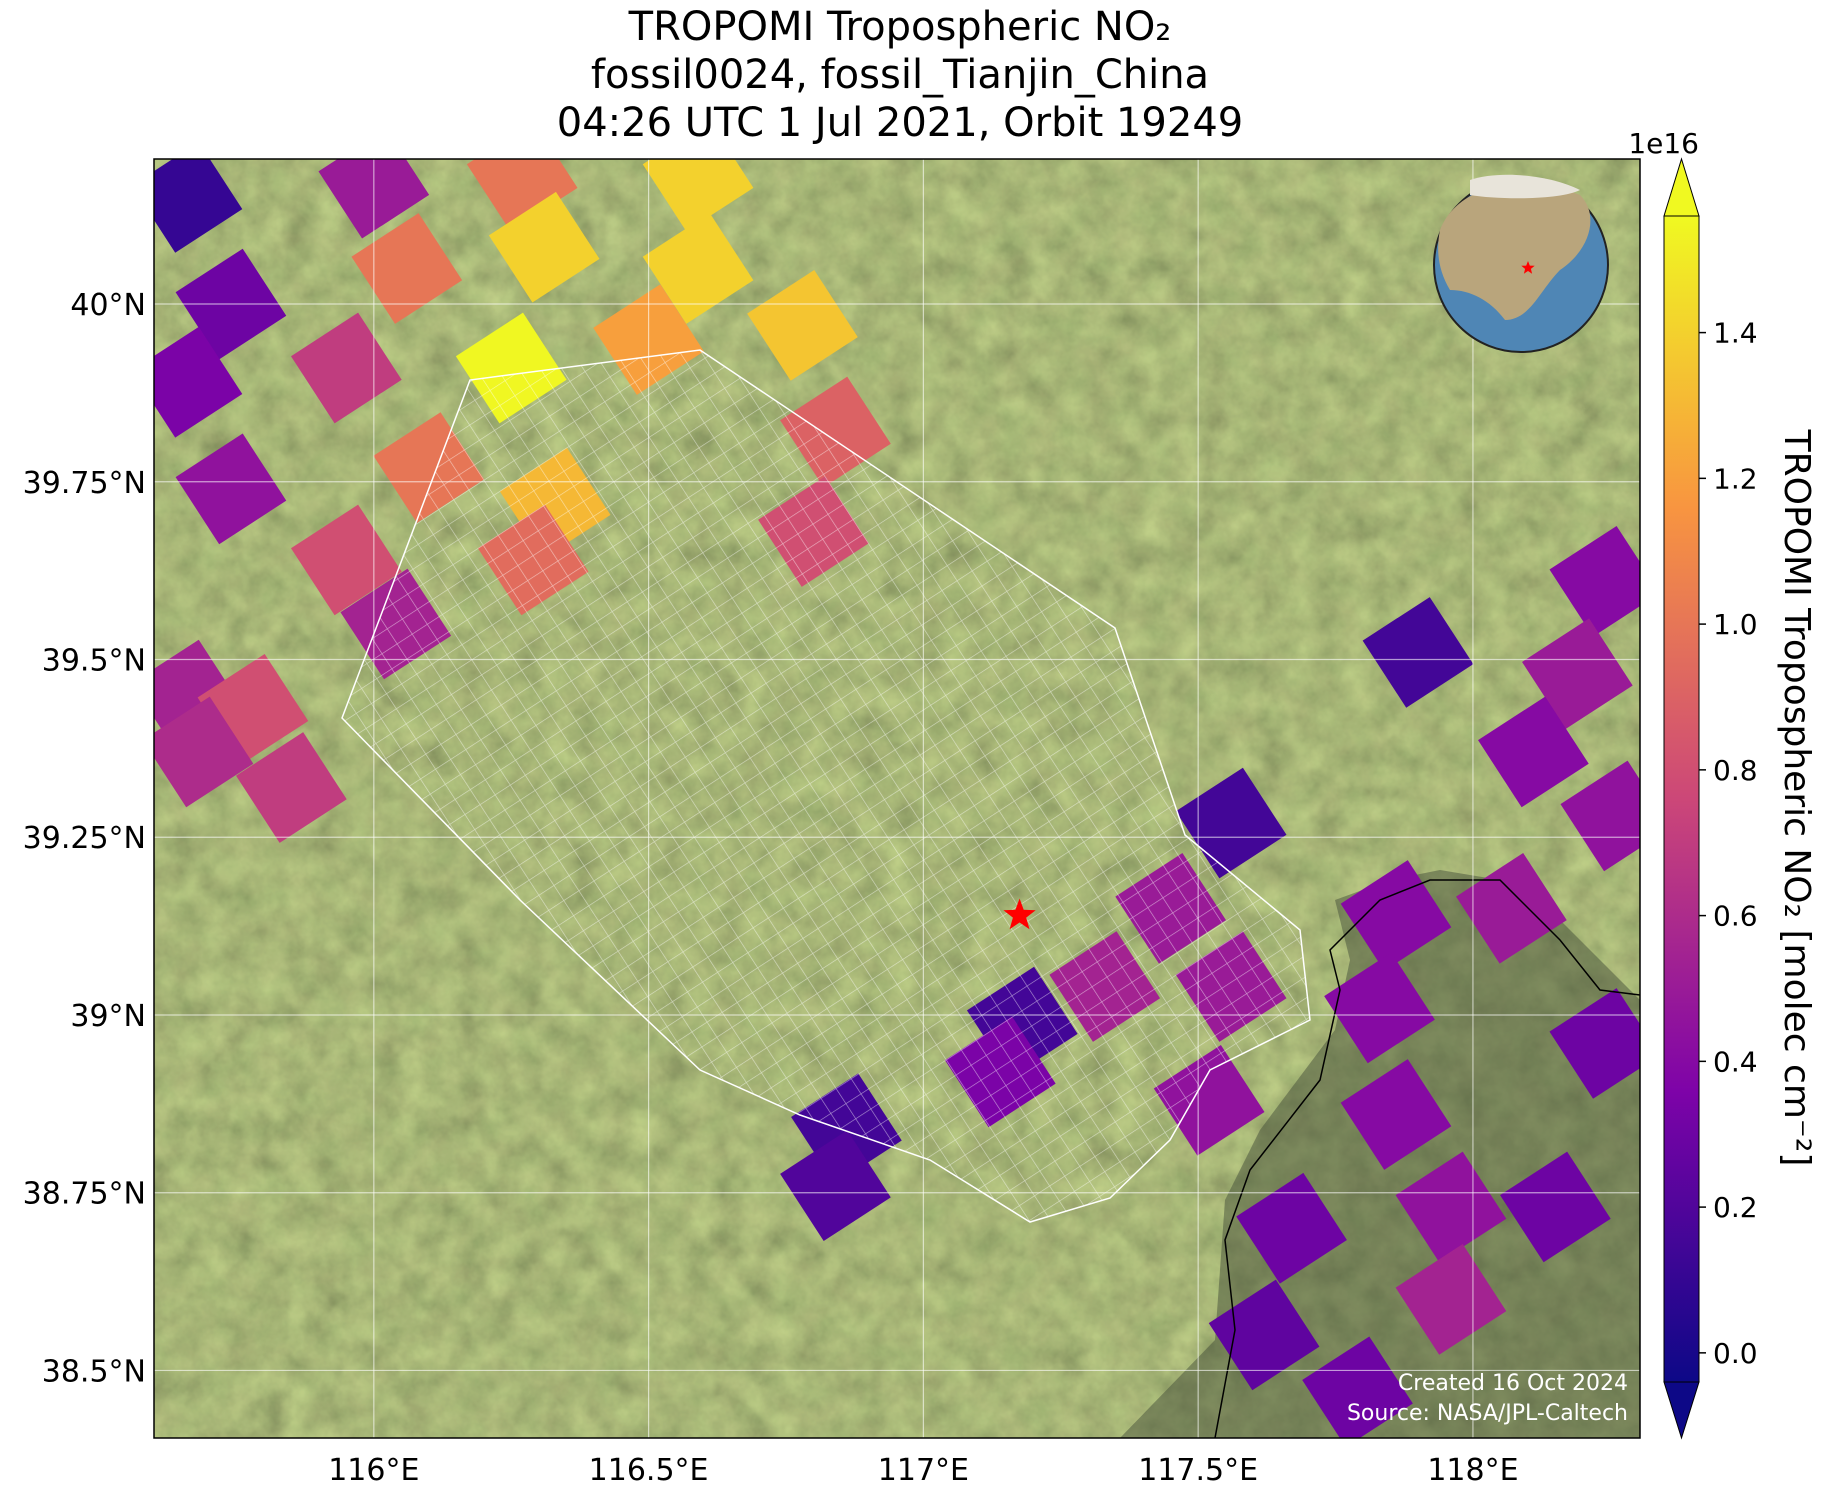 The width and height of the screenshot is (1821, 1492). I want to click on colorbar-tick-label: 1.0, so click(1735, 624).